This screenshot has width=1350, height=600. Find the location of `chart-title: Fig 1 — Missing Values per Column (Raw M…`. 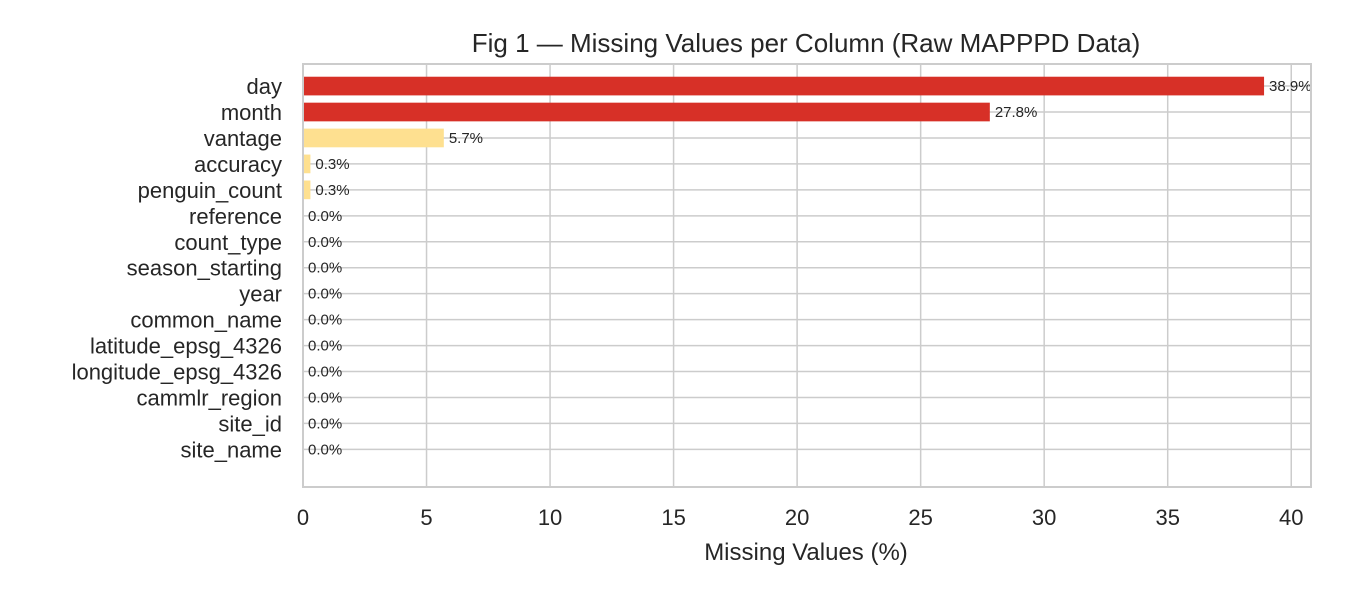

chart-title: Fig 1 — Missing Values per Column (Raw M… is located at coordinates (806, 43).